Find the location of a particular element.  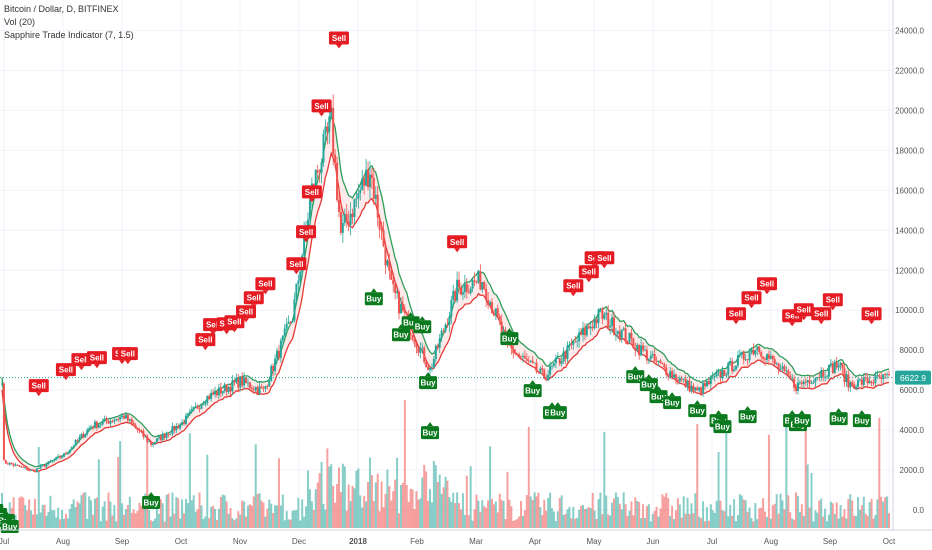

price-tick-label: 24000.0 is located at coordinates (909, 31).